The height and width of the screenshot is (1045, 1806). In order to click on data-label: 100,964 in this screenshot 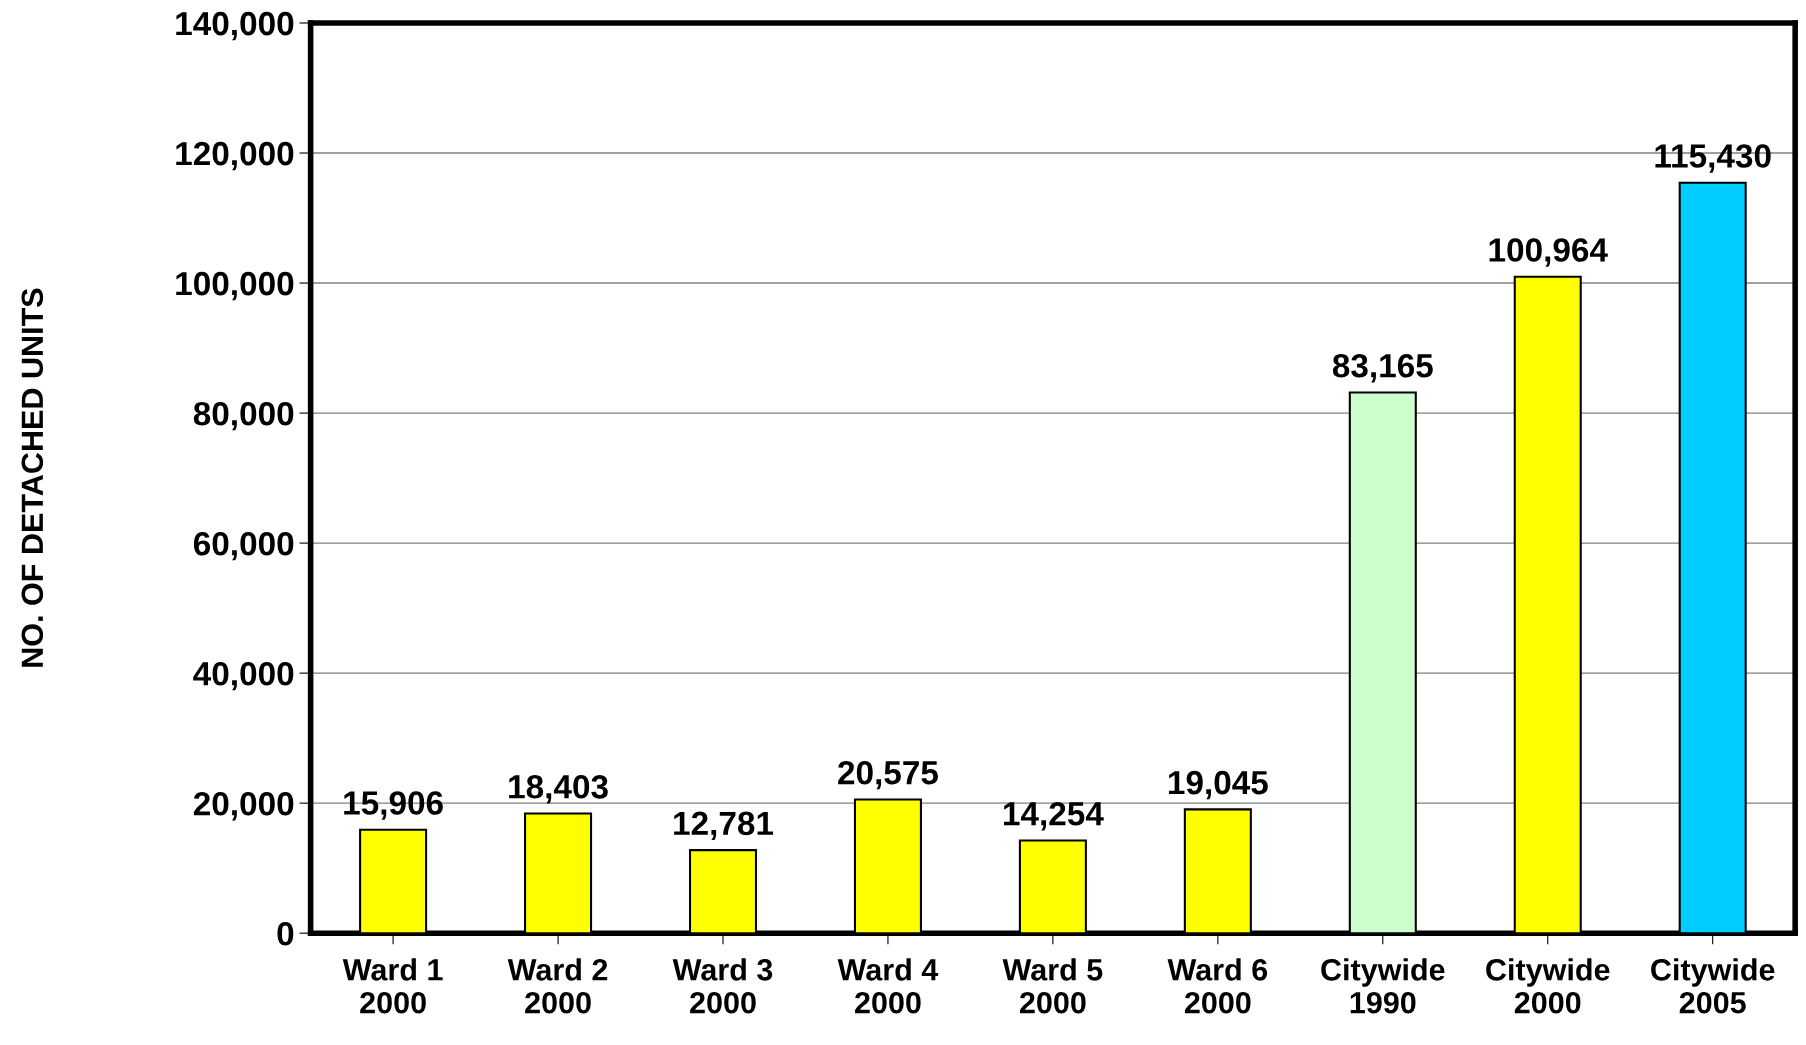, I will do `click(1548, 252)`.